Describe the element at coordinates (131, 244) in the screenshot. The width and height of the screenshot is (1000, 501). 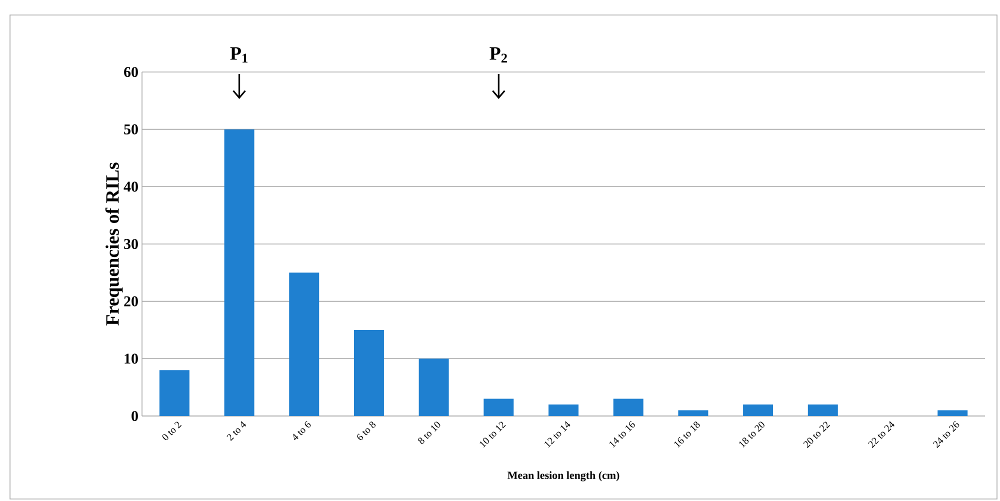
I see `y-tick-label: 30` at that location.